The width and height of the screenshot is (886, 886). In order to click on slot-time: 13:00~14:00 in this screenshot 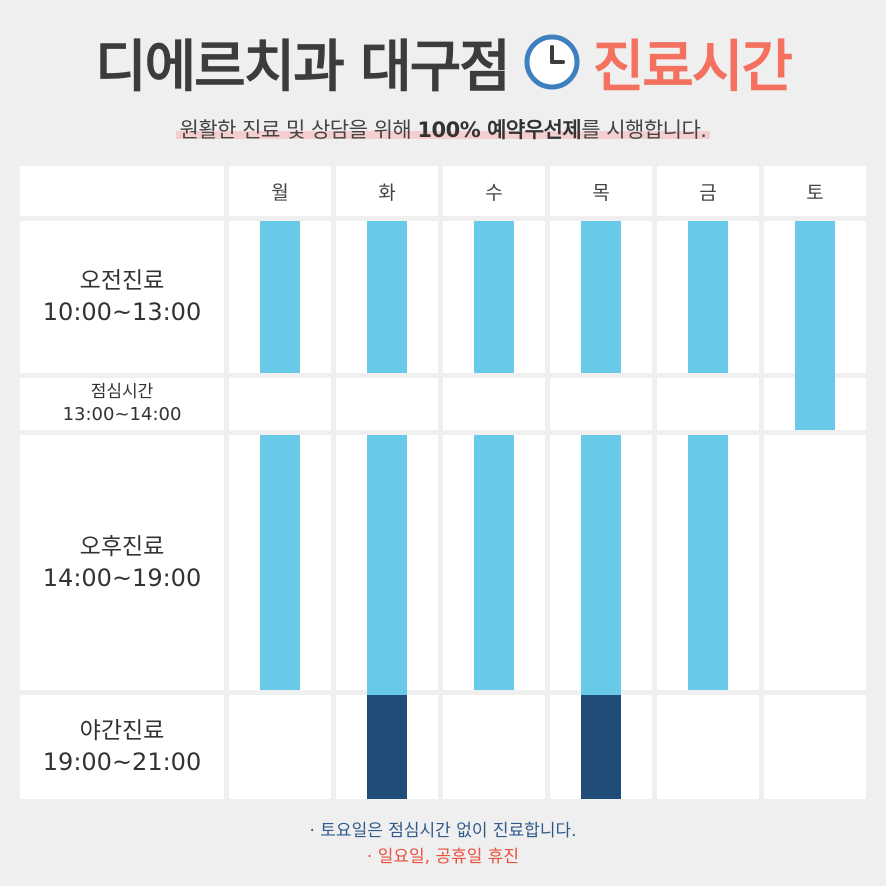, I will do `click(122, 414)`.